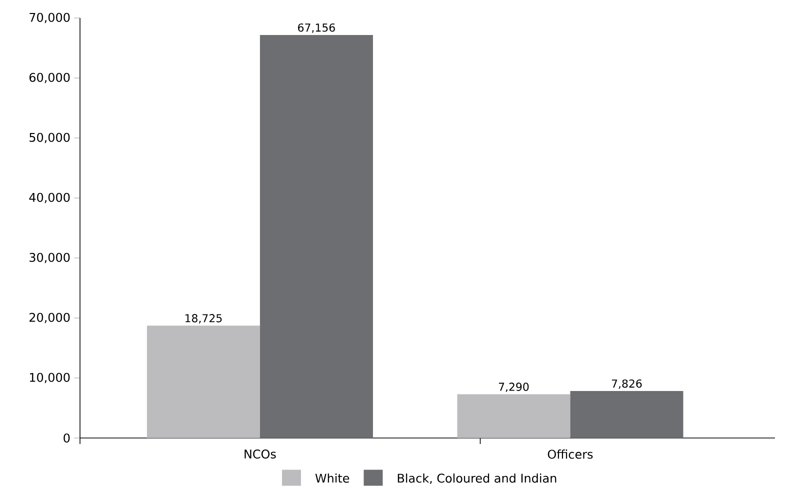  What do you see at coordinates (50, 18) in the screenshot?
I see `y-tick-label: 70,000` at bounding box center [50, 18].